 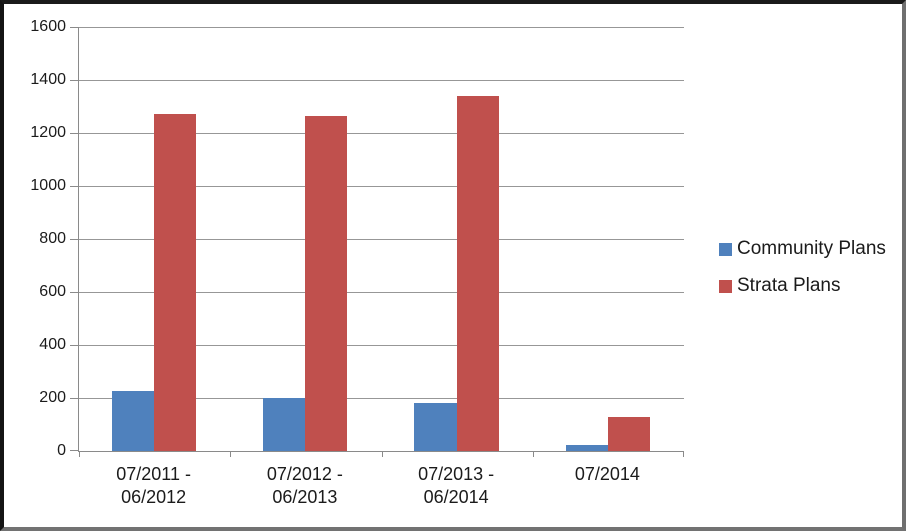 What do you see at coordinates (304, 474) in the screenshot?
I see `x-axis-label-line: 07/2012 -` at bounding box center [304, 474].